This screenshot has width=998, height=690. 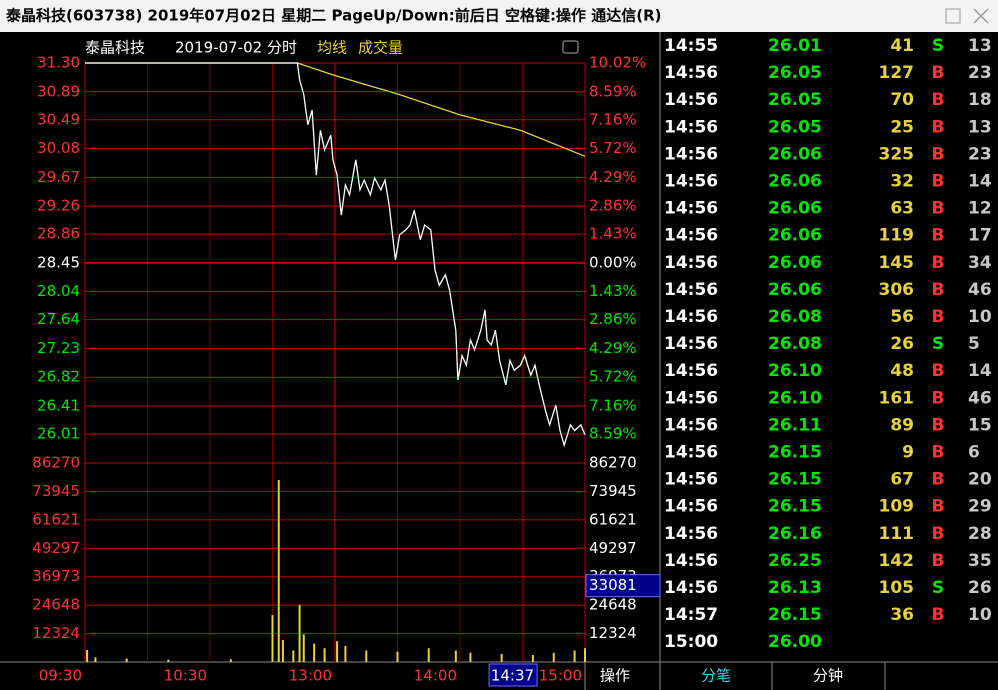 What do you see at coordinates (617, 63) in the screenshot?
I see `pct-tick-label: 10.02%` at bounding box center [617, 63].